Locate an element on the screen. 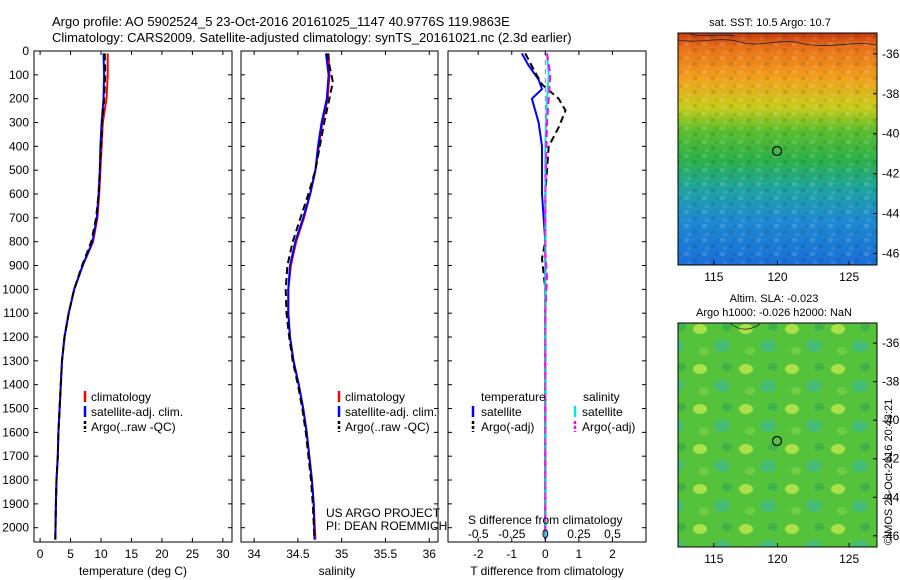 The width and height of the screenshot is (900, 580). sla-map-title-1: Altim. SLA: -0.023 is located at coordinates (774, 299).